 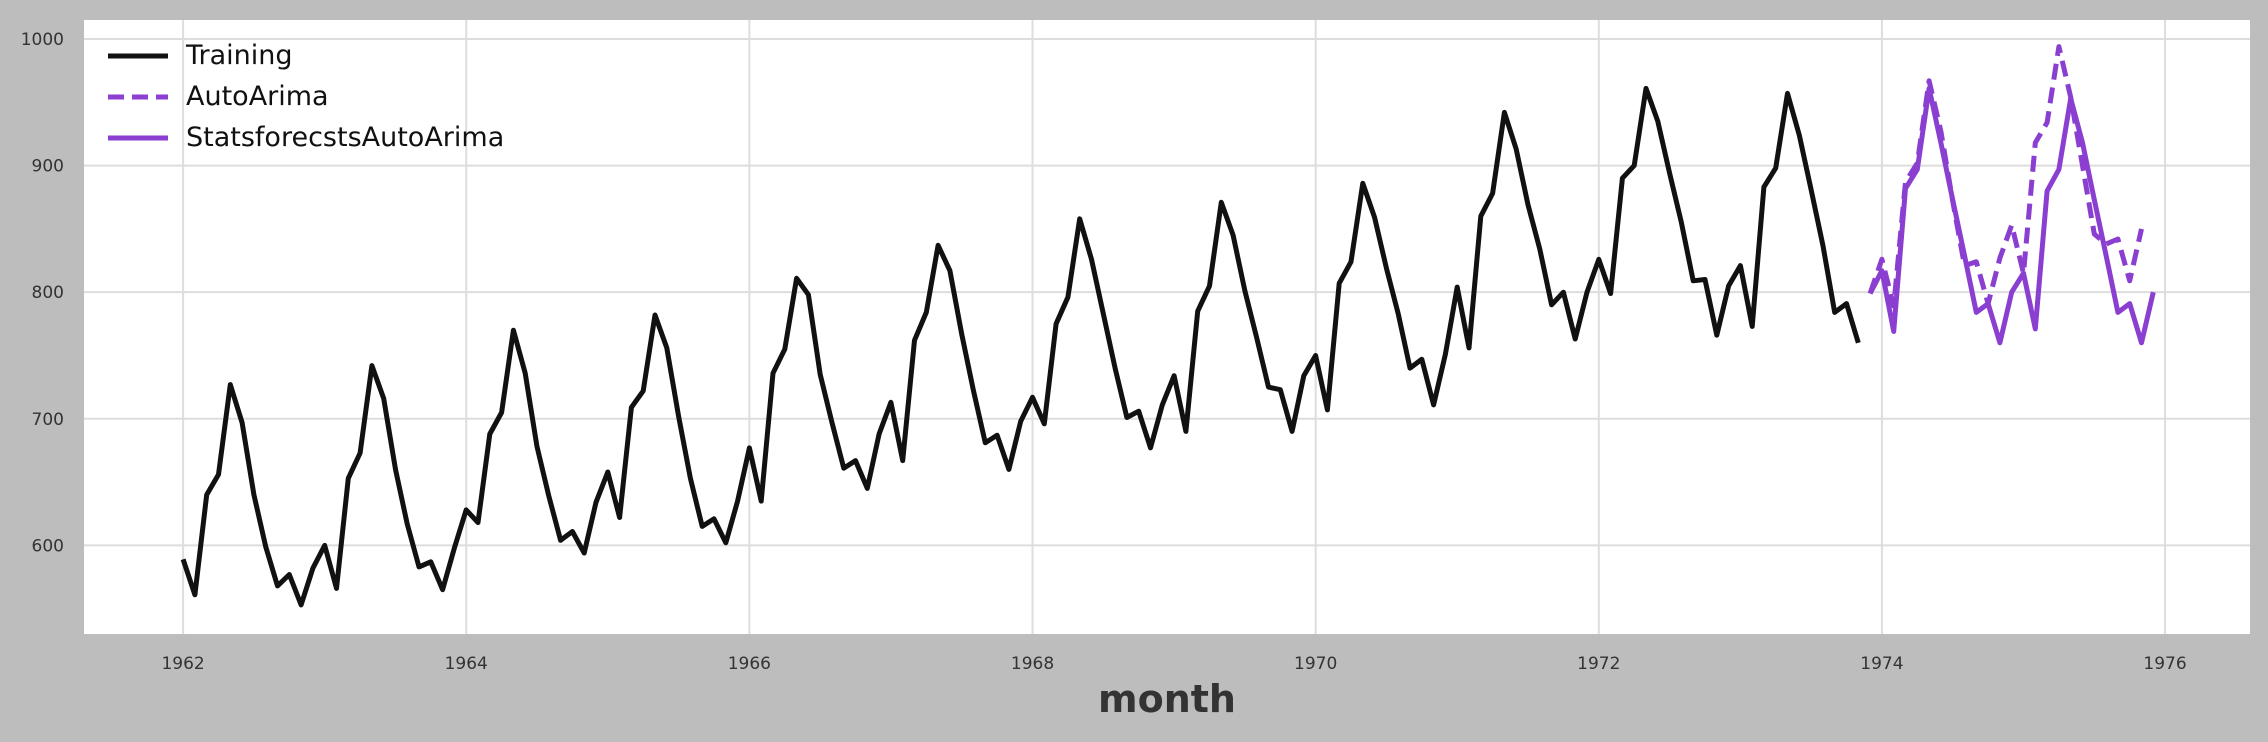 What do you see at coordinates (1173, 664) in the screenshot?
I see `x-tick-labels: 1962 1964 1966 1968 1970 1972 1974 1976` at bounding box center [1173, 664].